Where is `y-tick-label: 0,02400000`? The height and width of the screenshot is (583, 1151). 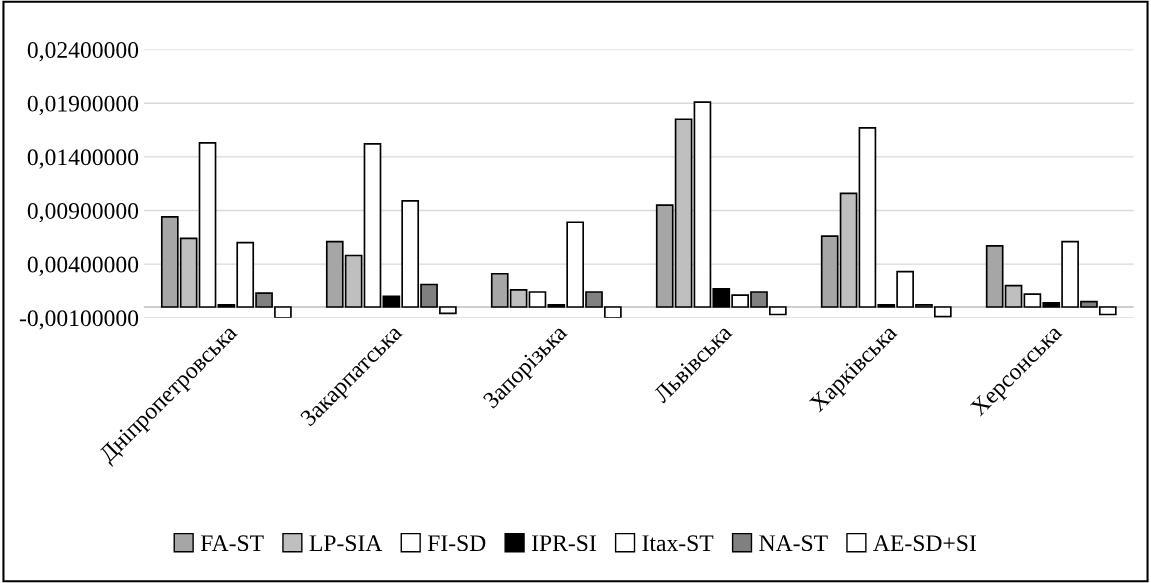 y-tick-label: 0,02400000 is located at coordinates (83, 52).